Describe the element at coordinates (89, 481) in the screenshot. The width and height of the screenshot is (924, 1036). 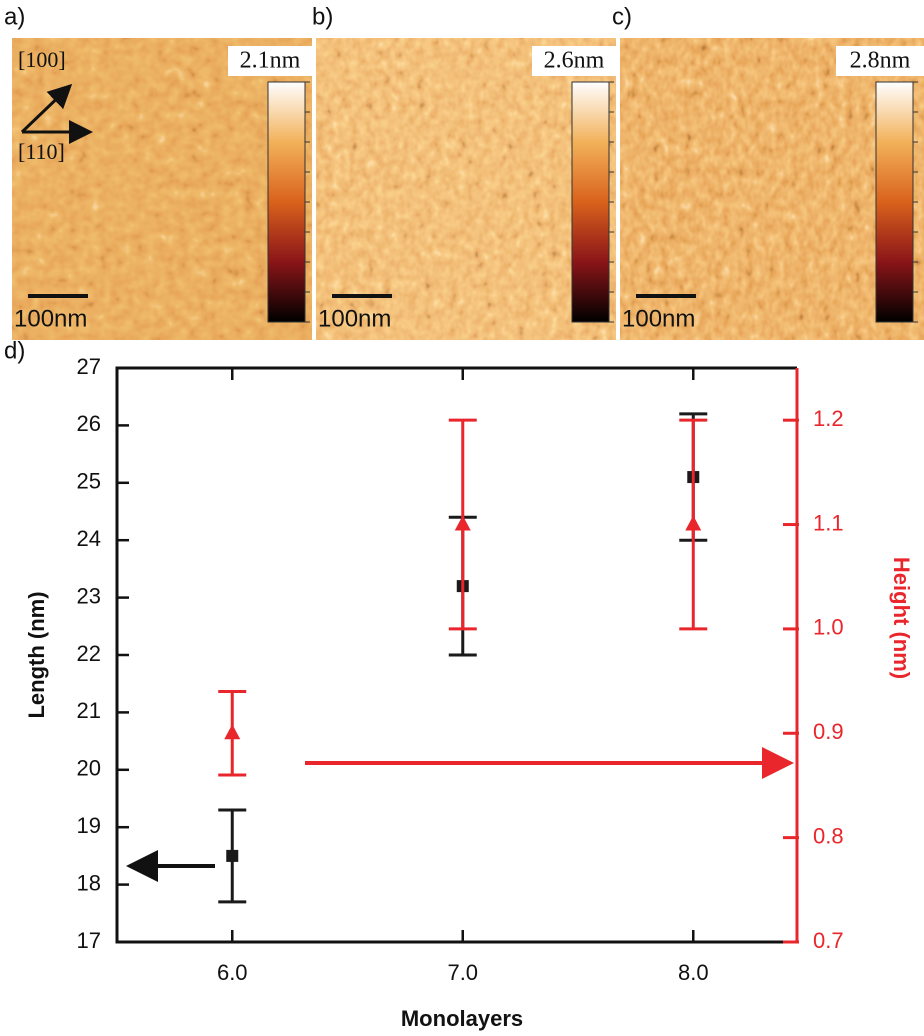
I see `y-tick-label: 25` at that location.